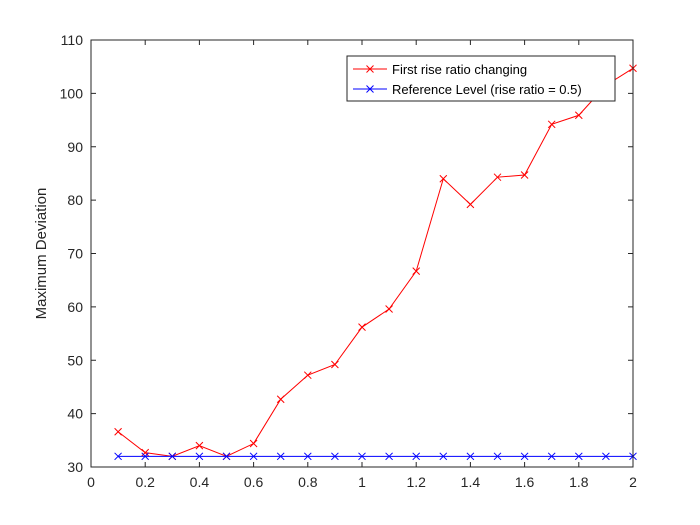 This screenshot has height=525, width=700. I want to click on legend-label: First rise ratio changing, so click(459, 69).